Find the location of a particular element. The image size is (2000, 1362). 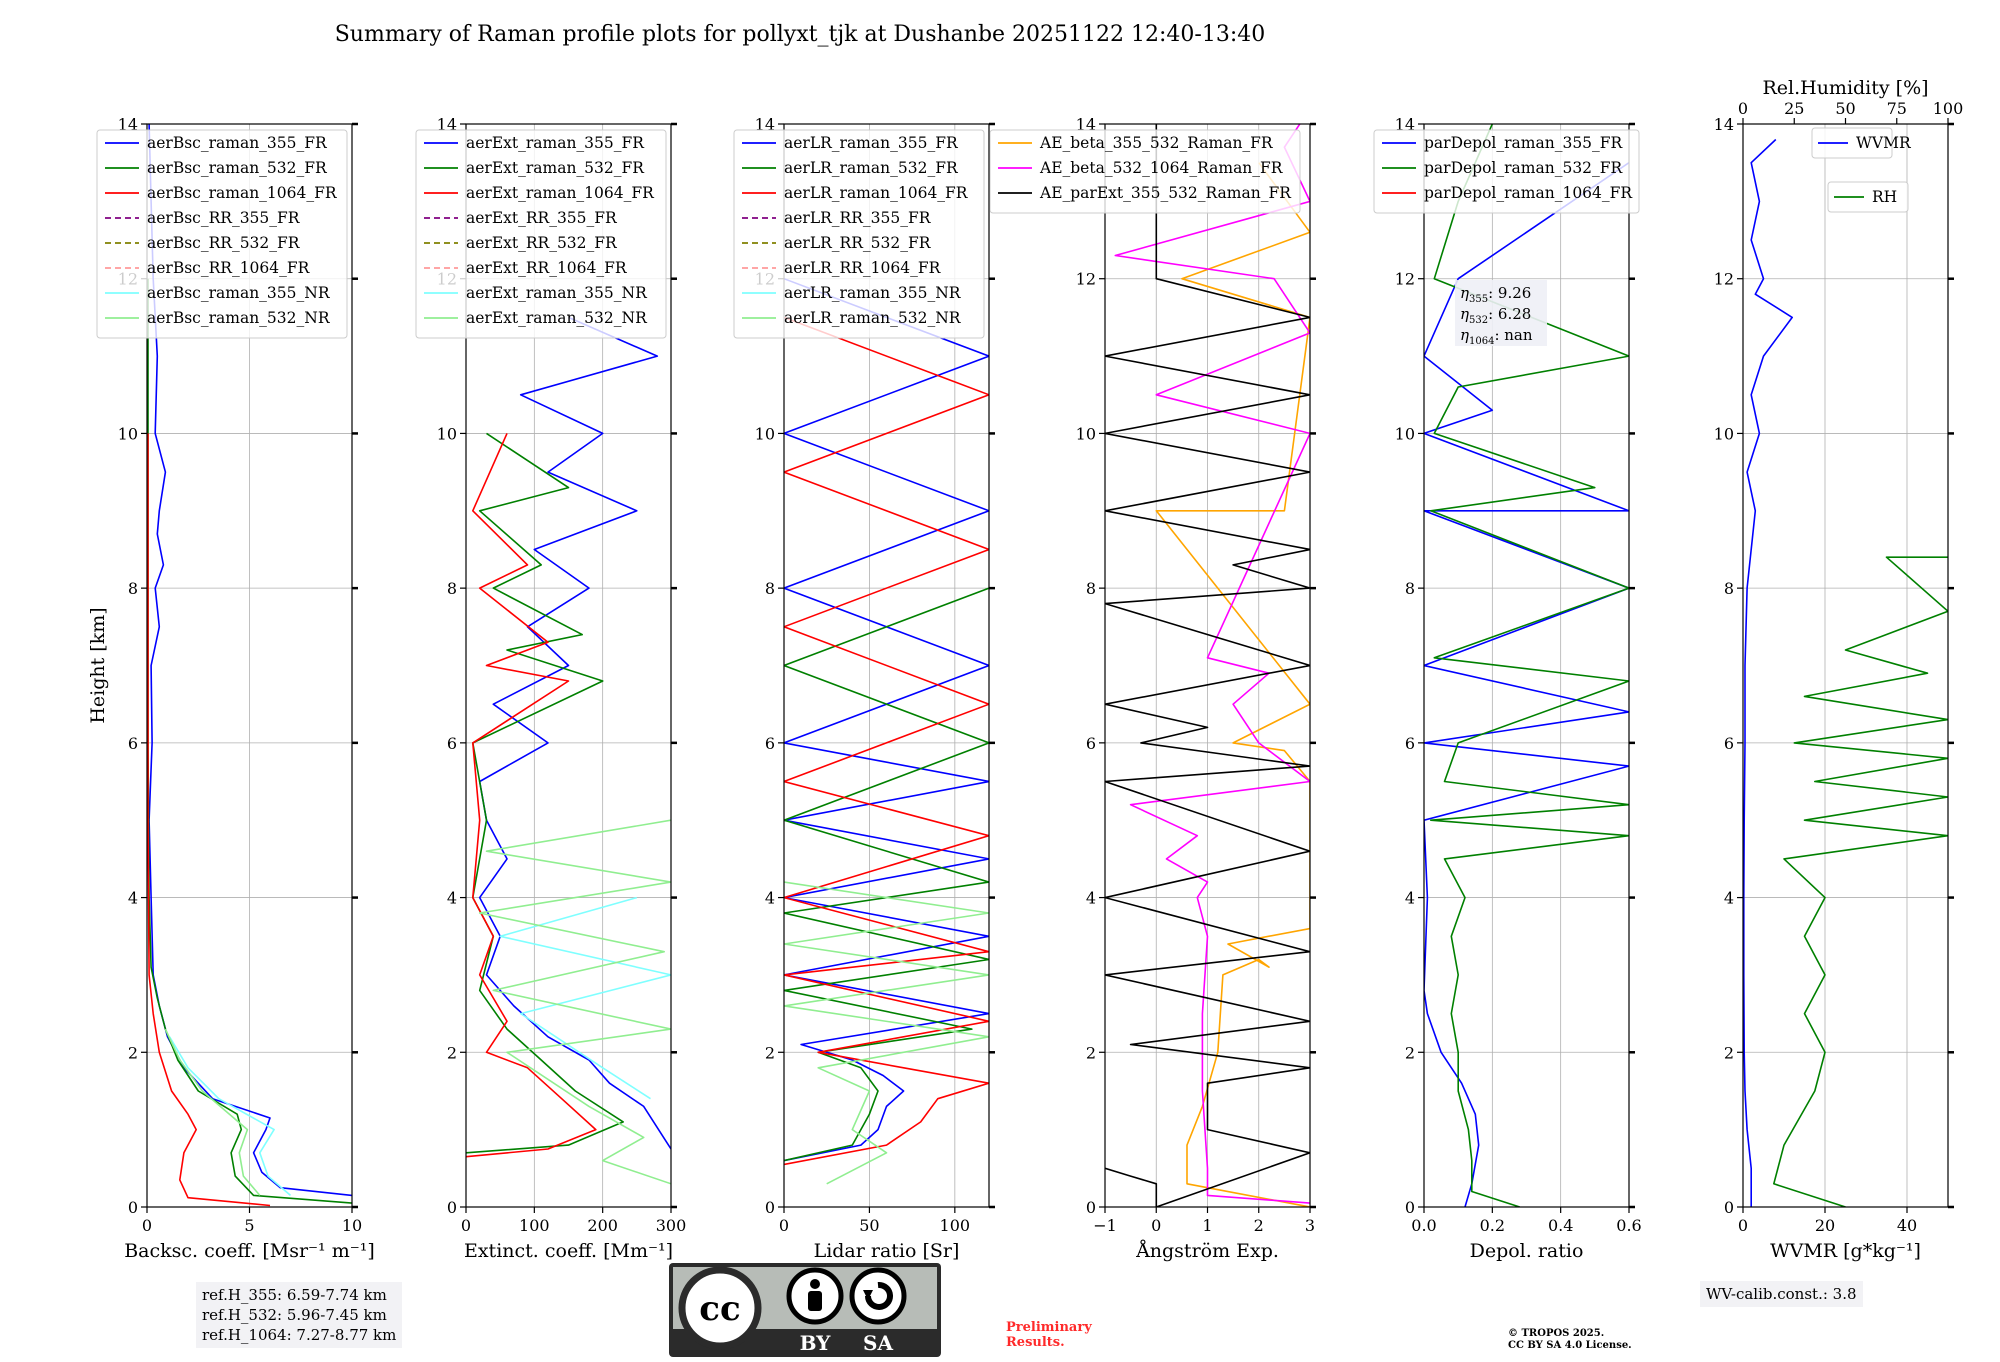

cc-by-sa-logo: cc BY SA is located at coordinates (805, 1310).